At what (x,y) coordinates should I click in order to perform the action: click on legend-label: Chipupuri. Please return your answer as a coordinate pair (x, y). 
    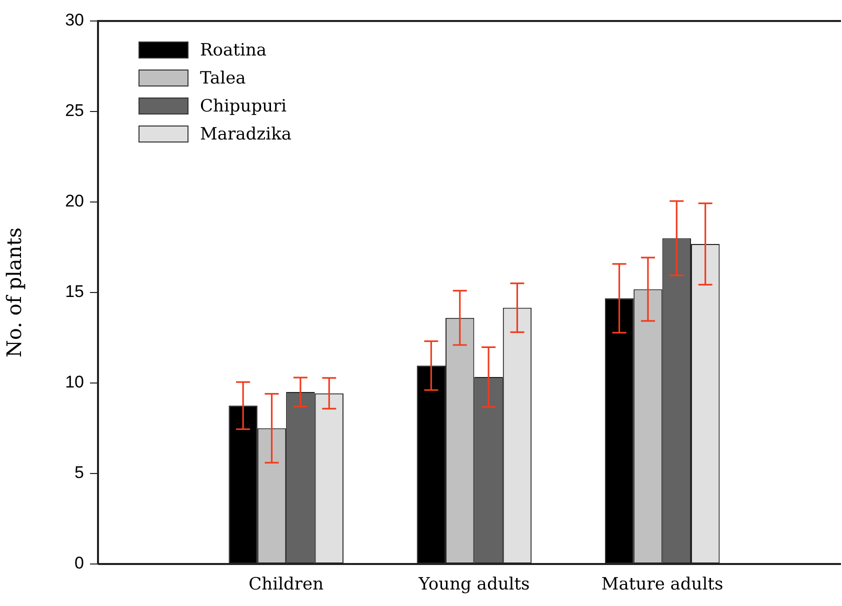
    Looking at the image, I should click on (244, 106).